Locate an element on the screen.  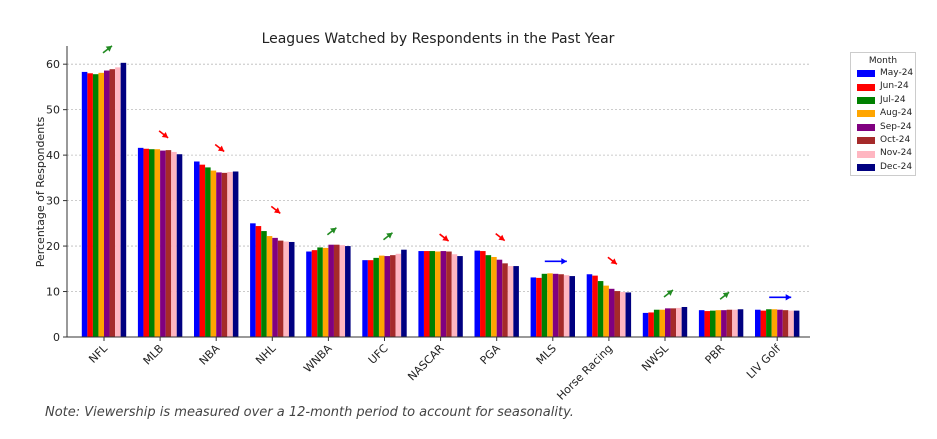
y-tick-label: 30 is located at coordinates (53, 201).